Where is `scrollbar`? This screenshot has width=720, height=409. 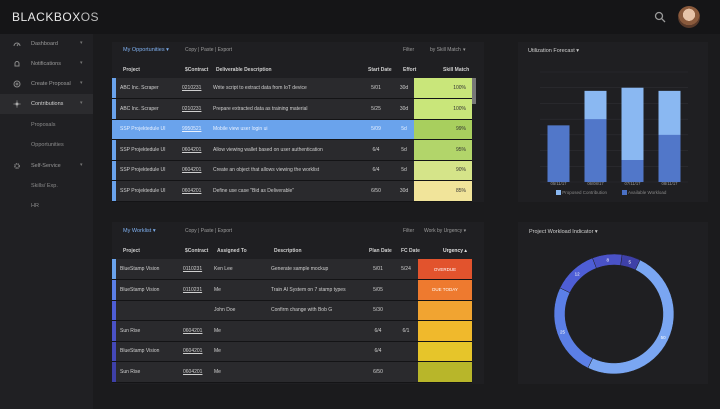 scrollbar is located at coordinates (474, 91).